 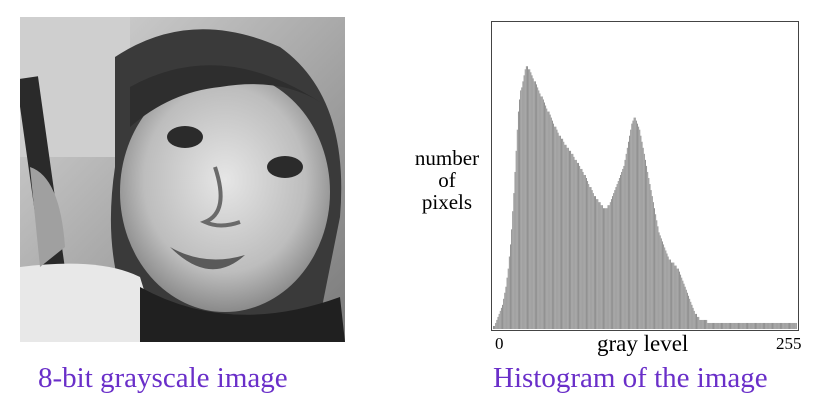 What do you see at coordinates (163, 378) in the screenshot?
I see `photo-caption: 8-bit grayscale image` at bounding box center [163, 378].